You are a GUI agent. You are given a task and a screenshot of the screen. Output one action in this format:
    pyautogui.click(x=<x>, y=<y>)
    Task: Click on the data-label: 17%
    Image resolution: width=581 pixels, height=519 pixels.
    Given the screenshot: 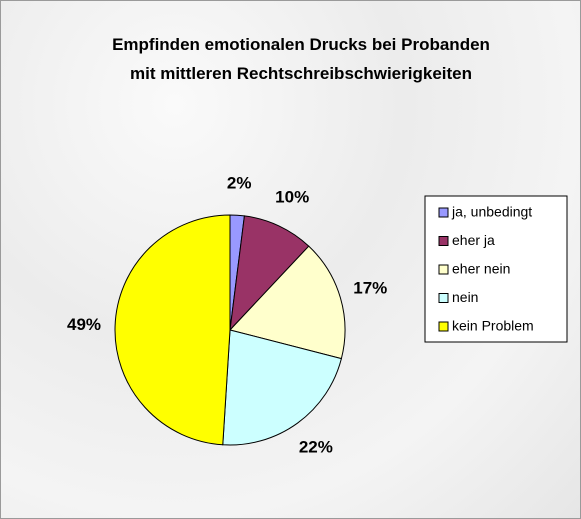 What is the action you would take?
    pyautogui.click(x=370, y=288)
    